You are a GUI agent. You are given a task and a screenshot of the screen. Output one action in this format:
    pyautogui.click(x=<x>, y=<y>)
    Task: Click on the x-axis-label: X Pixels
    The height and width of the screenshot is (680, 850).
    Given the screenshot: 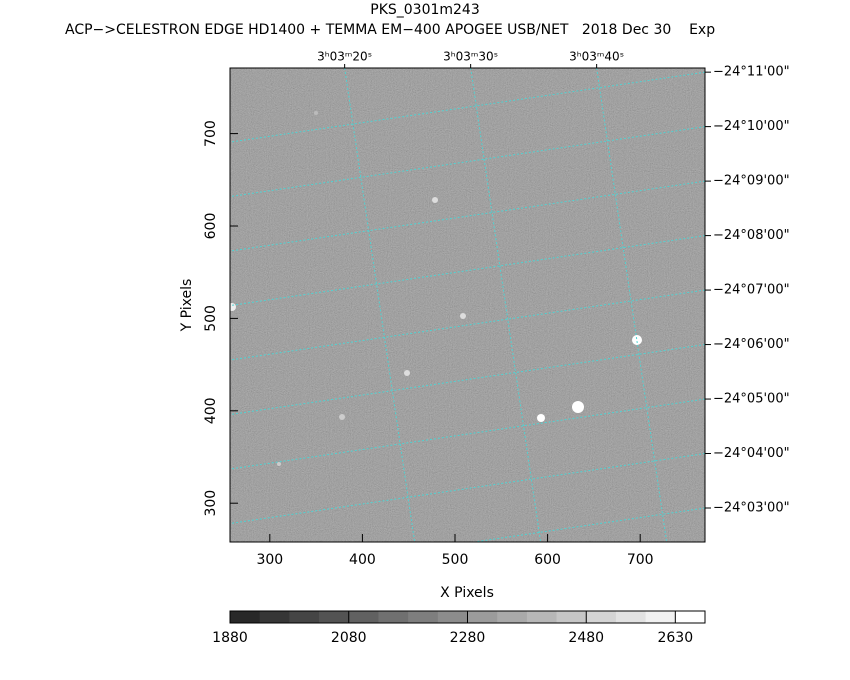 What is the action you would take?
    pyautogui.click(x=467, y=593)
    